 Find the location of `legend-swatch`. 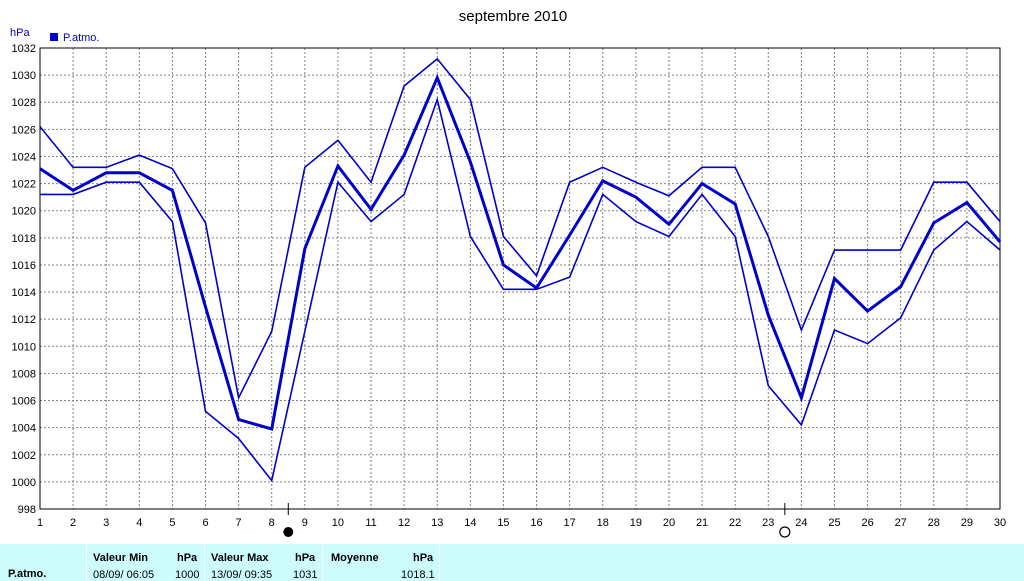

legend-swatch is located at coordinates (54, 37).